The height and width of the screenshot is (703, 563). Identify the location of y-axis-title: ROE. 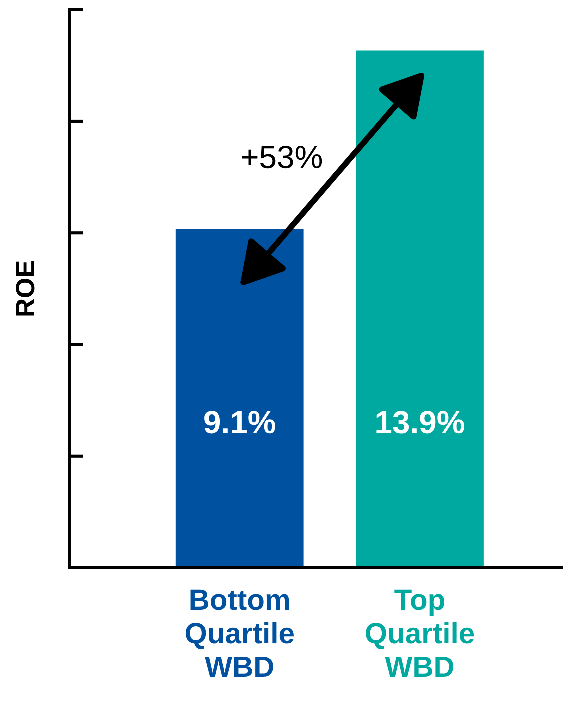
(25, 288).